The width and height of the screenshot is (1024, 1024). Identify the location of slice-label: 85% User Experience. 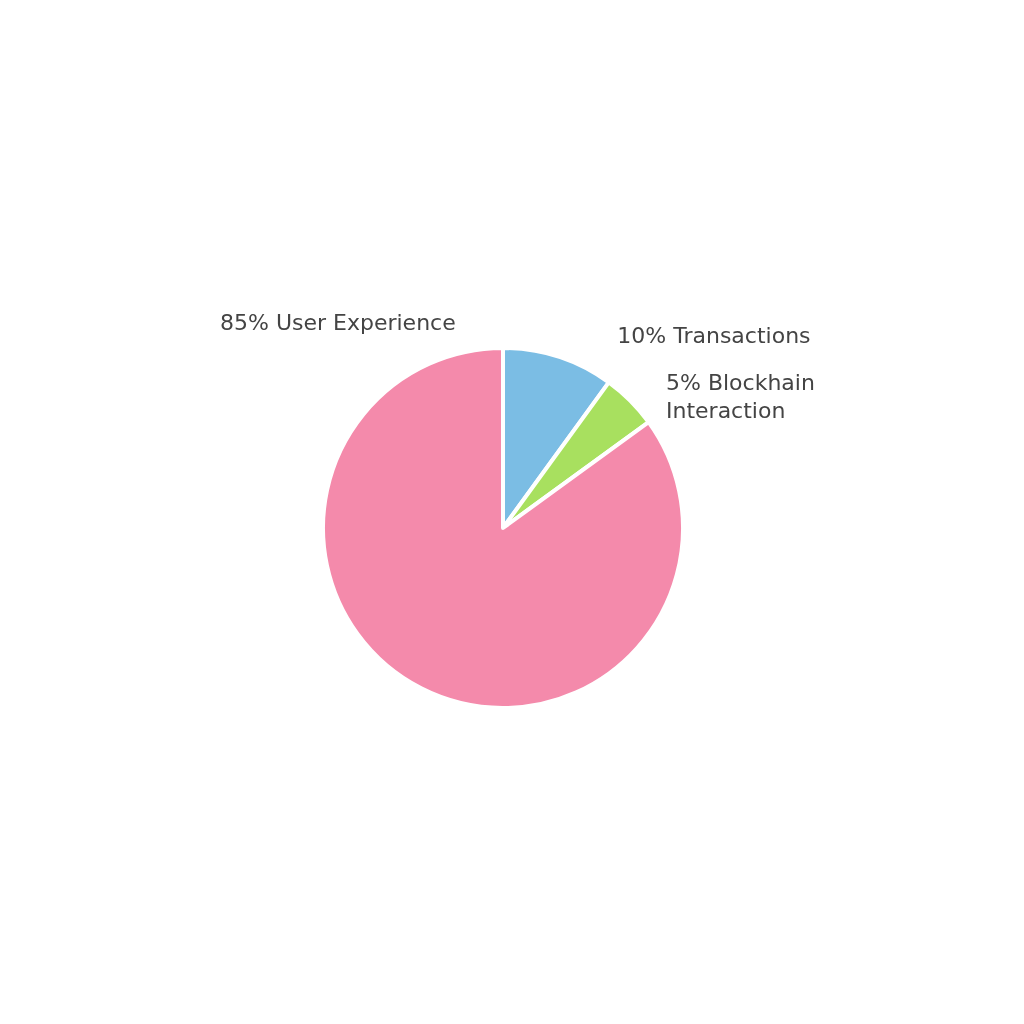
(338, 322).